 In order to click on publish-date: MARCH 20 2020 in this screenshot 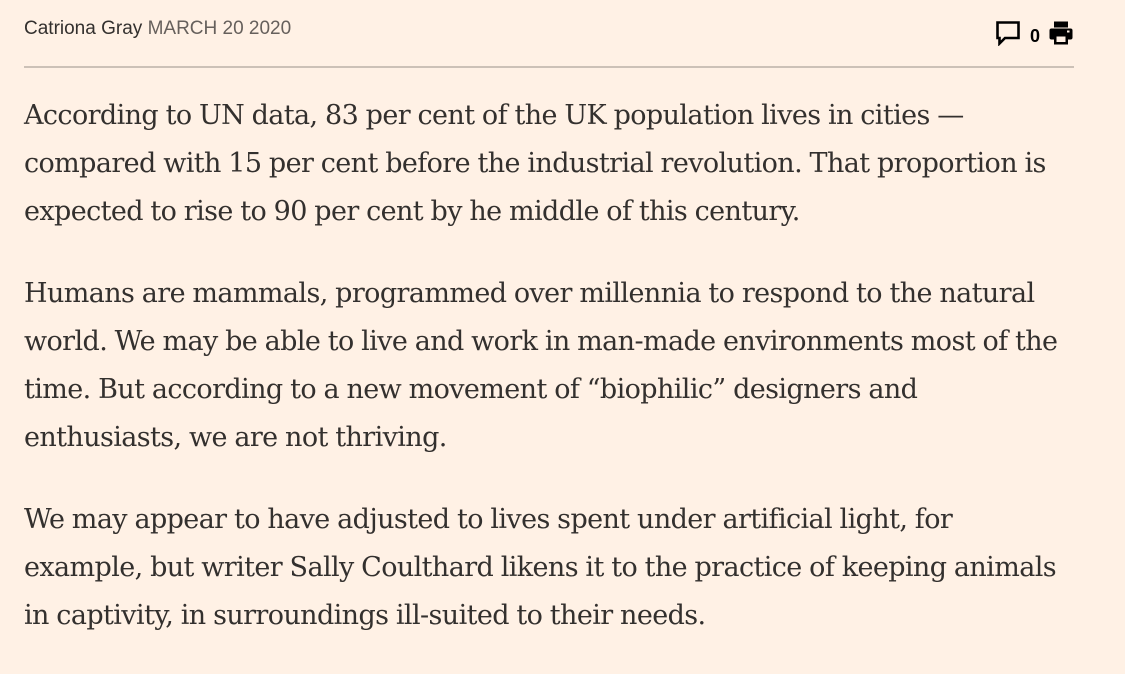, I will do `click(219, 28)`.